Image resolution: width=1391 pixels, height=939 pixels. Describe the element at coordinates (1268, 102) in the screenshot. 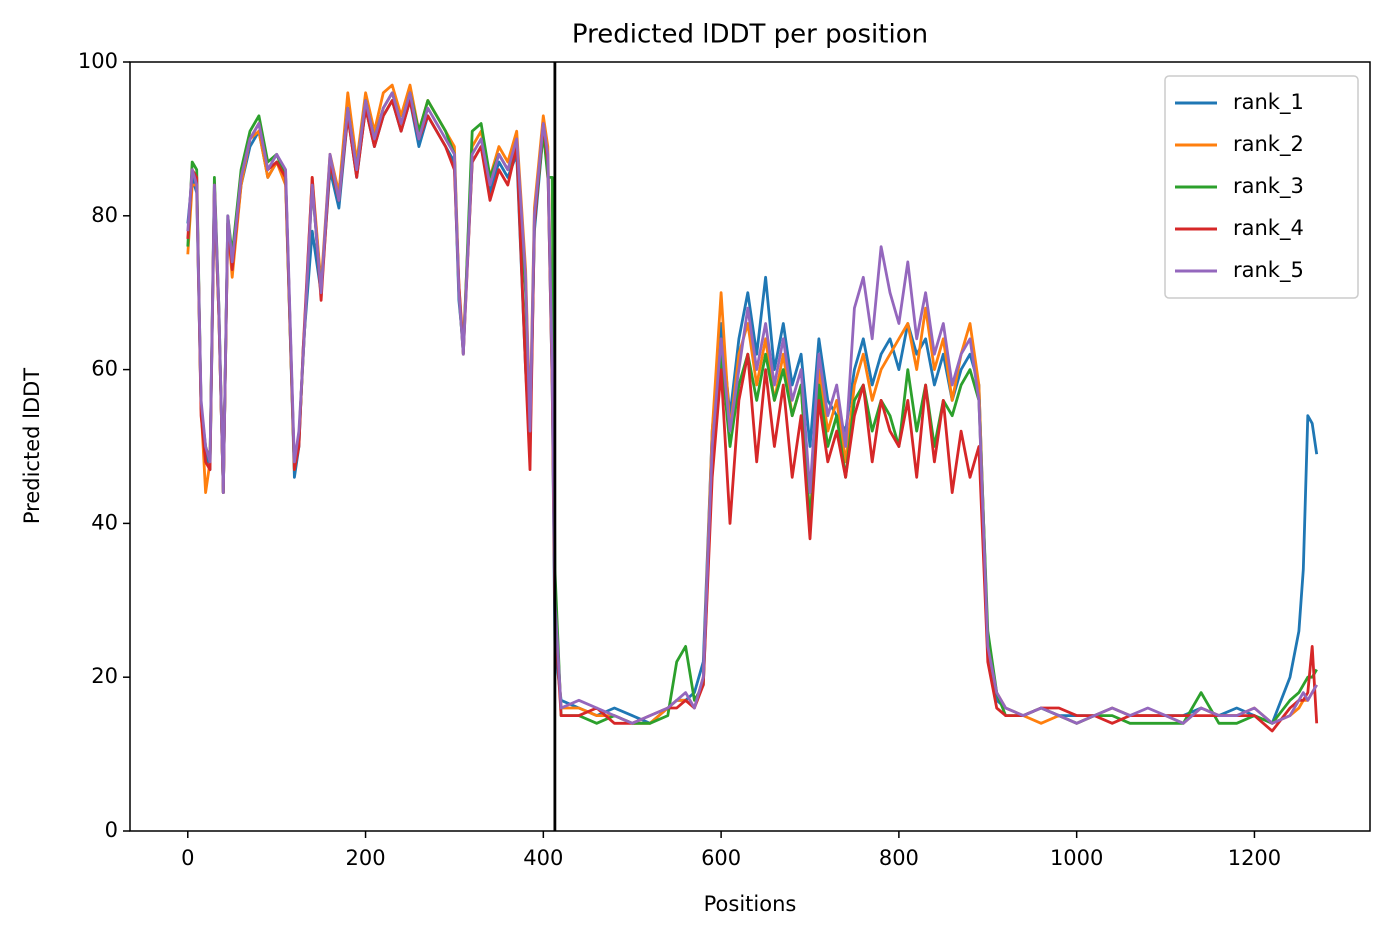

I see `legend-label: rank_1` at that location.